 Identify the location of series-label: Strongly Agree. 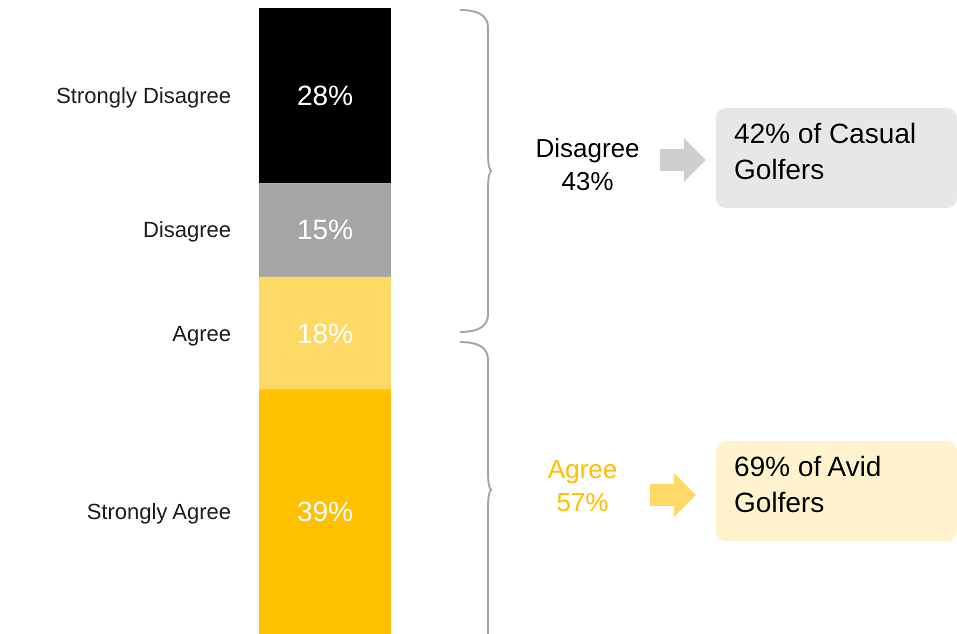
(158, 511).